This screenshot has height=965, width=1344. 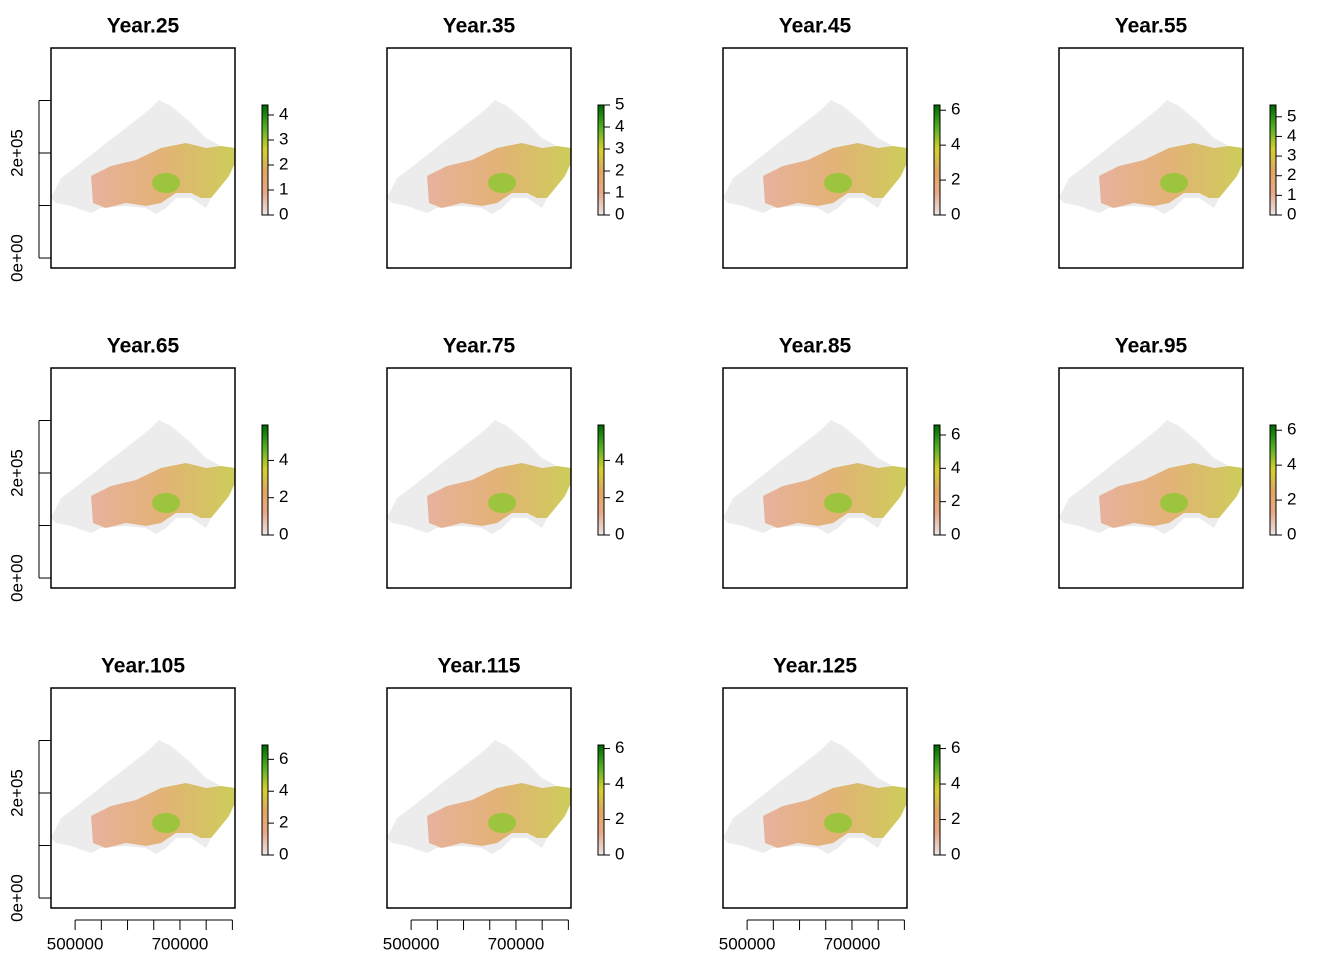 What do you see at coordinates (479, 346) in the screenshot?
I see `panel-title: Year.75` at bounding box center [479, 346].